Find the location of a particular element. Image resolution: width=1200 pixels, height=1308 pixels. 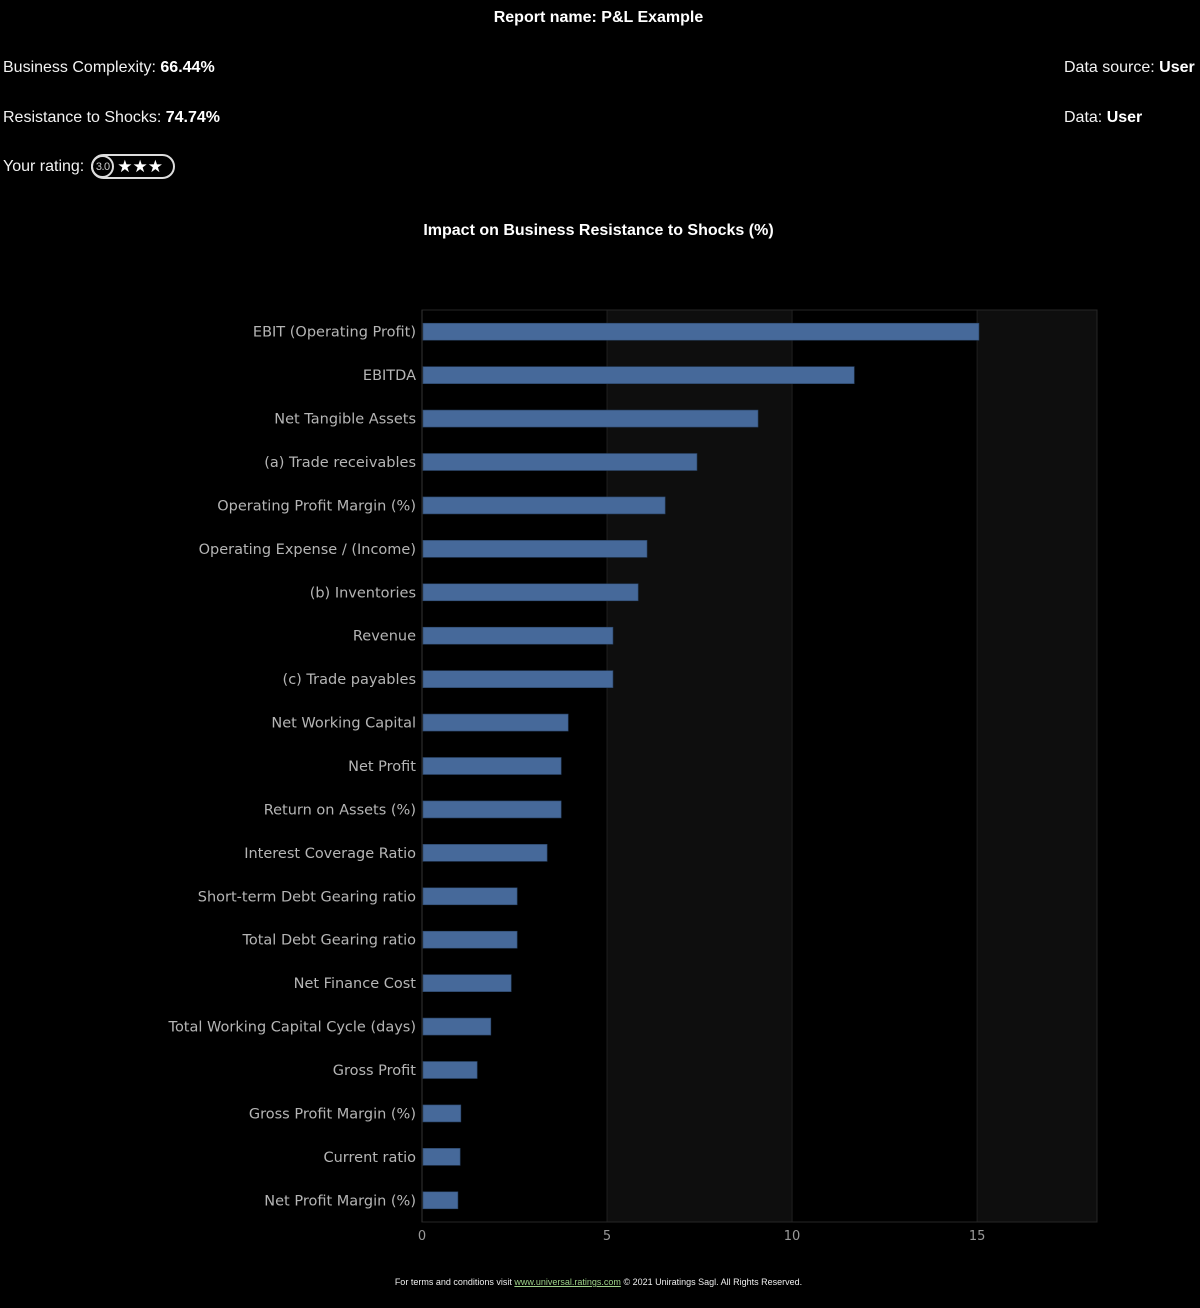

x-tick-label: 0 is located at coordinates (422, 1236).